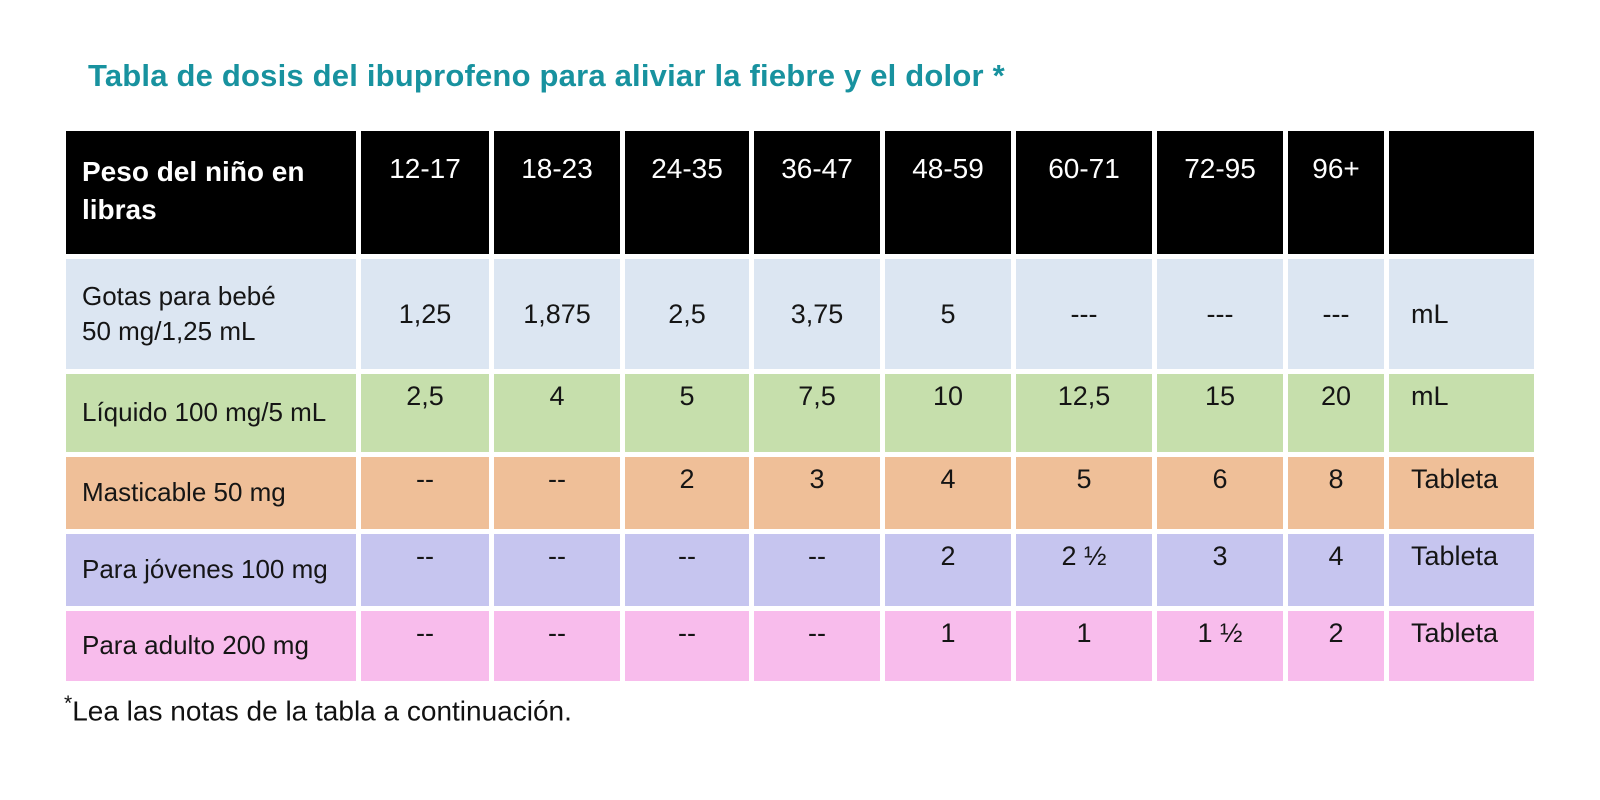 This screenshot has height=800, width=1600. What do you see at coordinates (211, 493) in the screenshot?
I see `row-label: Masticable 50 mg` at bounding box center [211, 493].